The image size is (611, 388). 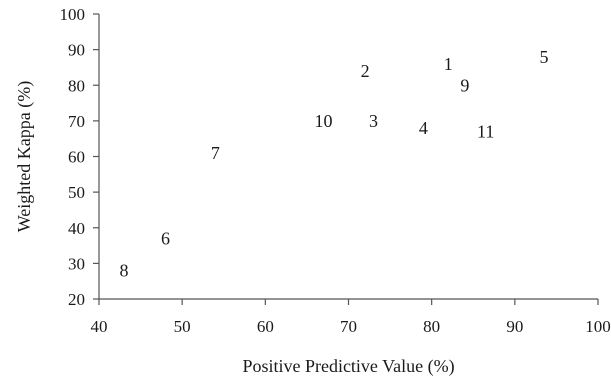 I want to click on data-point-label: 9, so click(x=464, y=85).